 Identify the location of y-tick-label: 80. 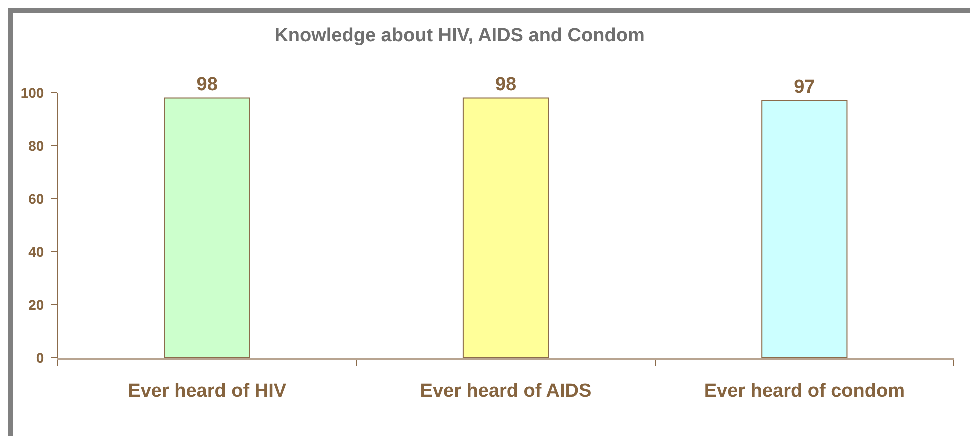
(36, 146).